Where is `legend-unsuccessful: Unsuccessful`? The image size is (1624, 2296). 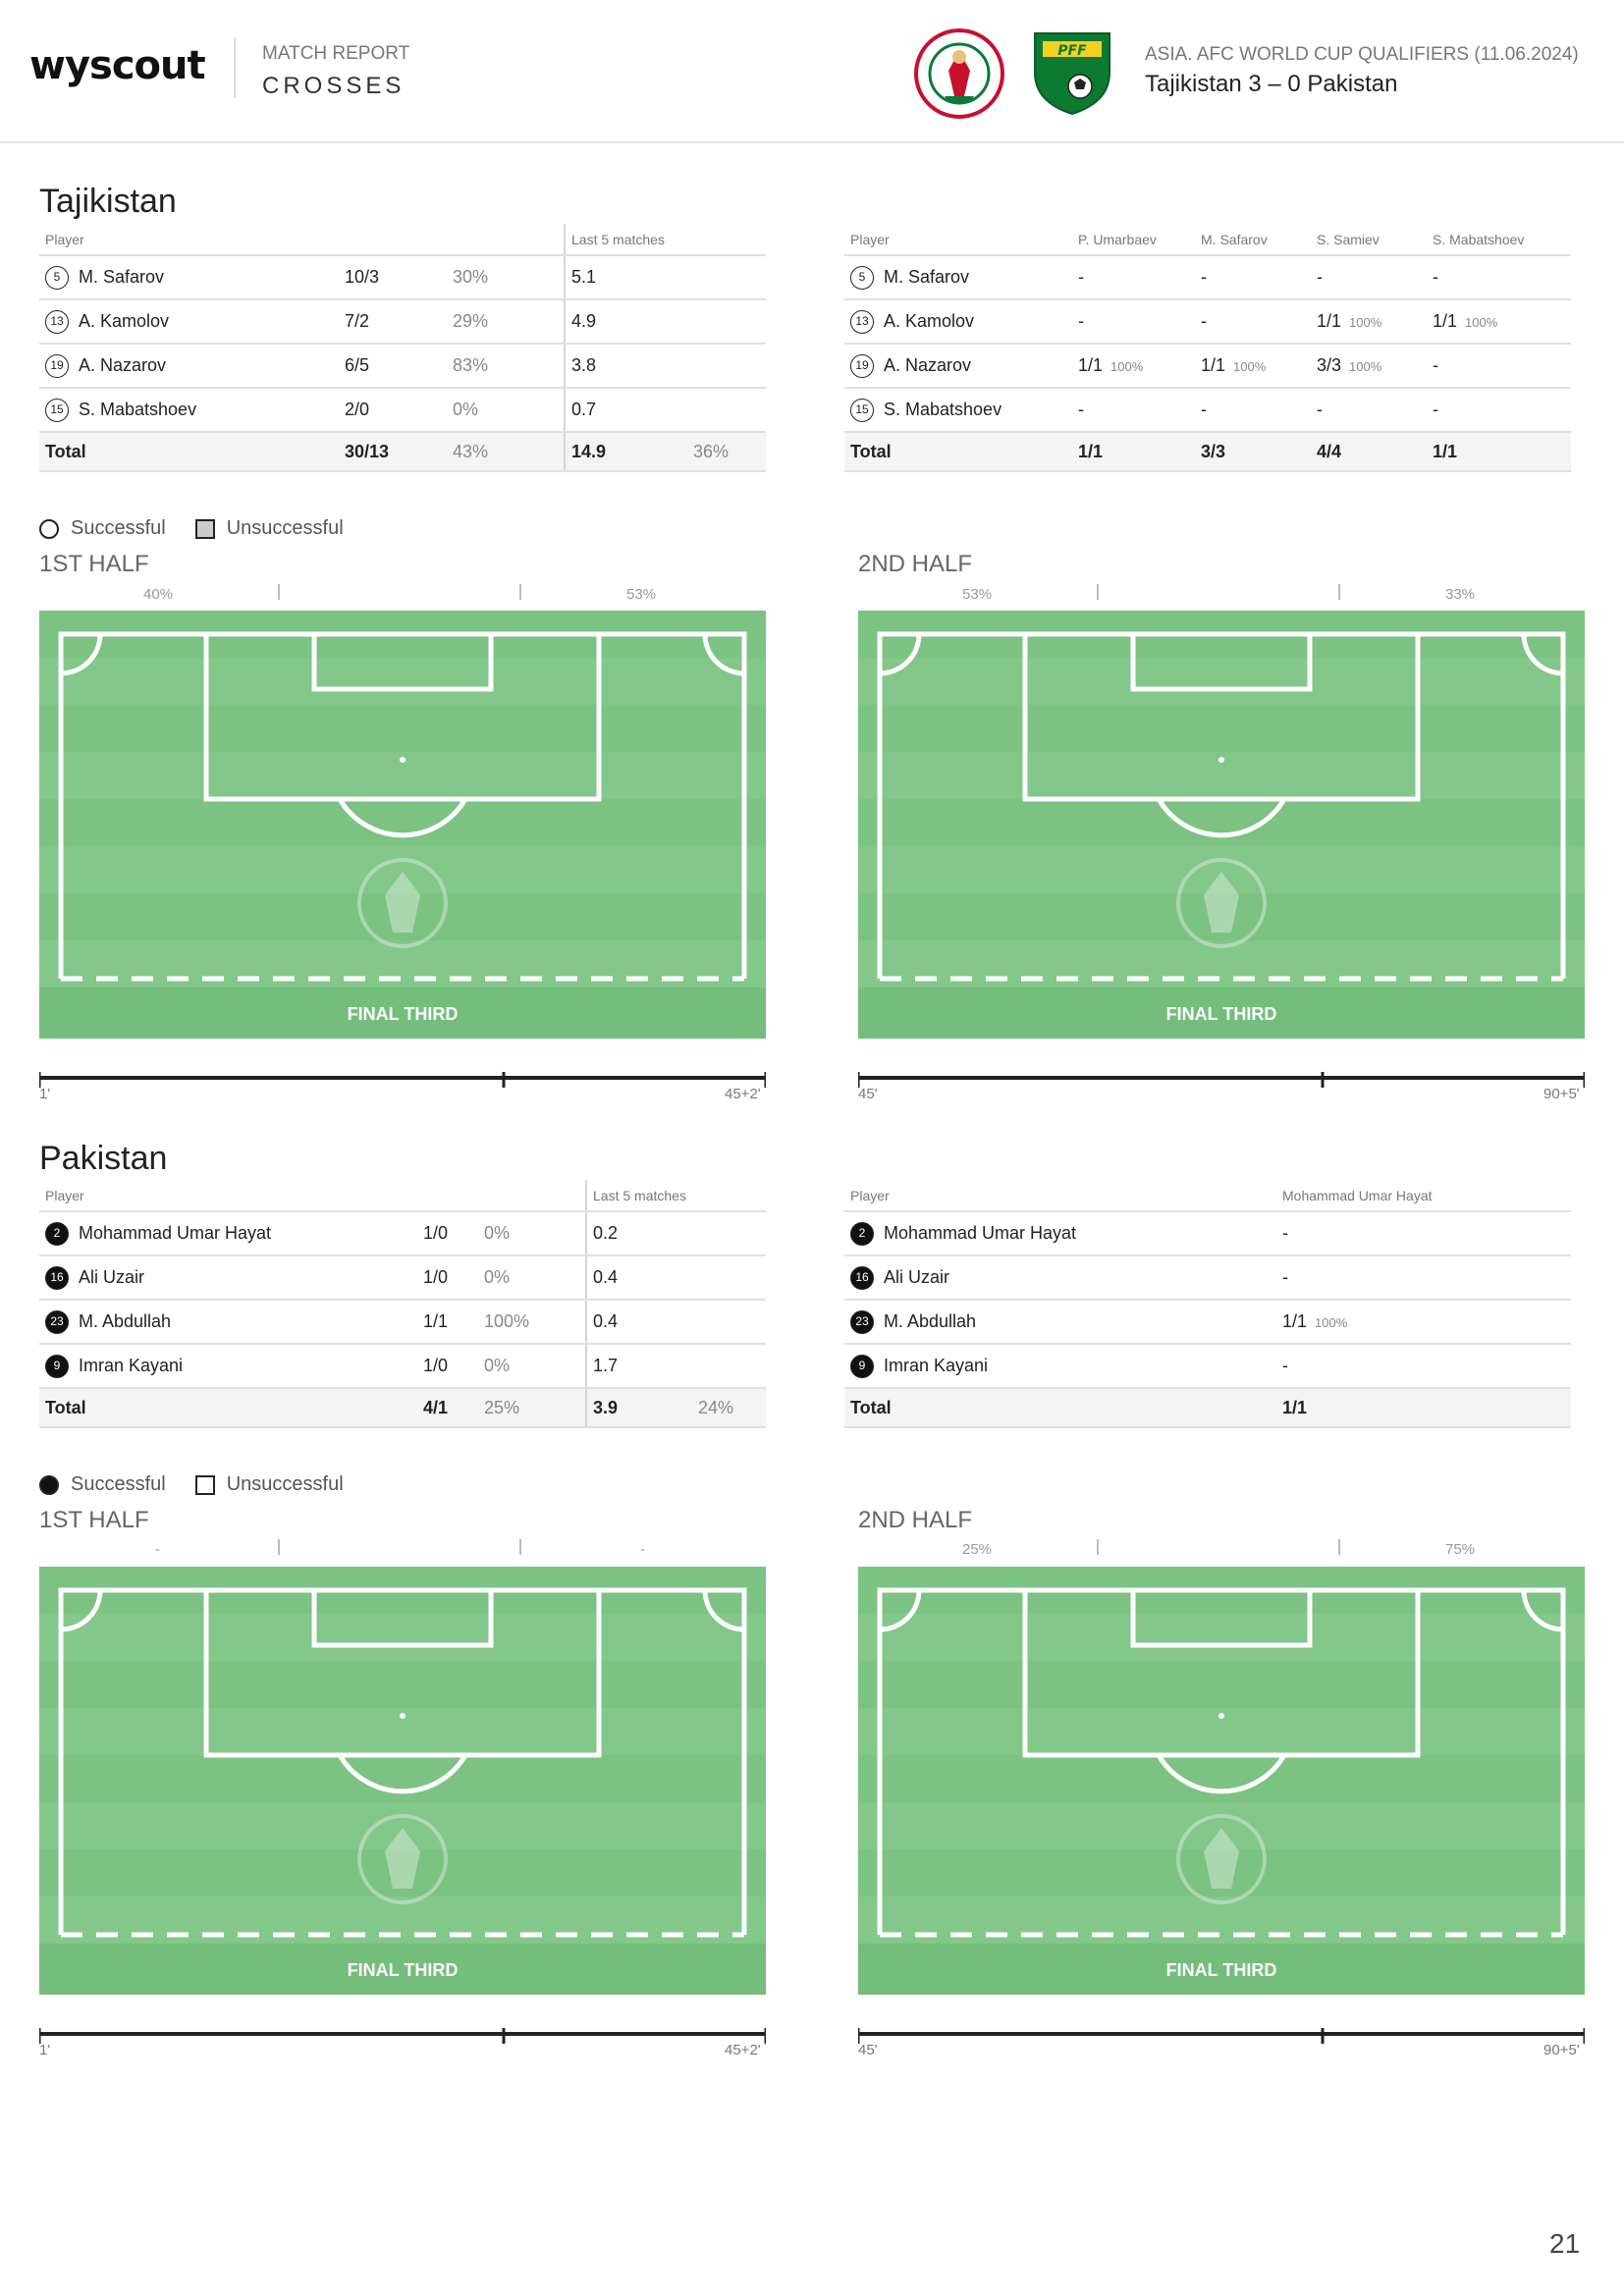
legend-unsuccessful: Unsuccessful is located at coordinates (285, 1484).